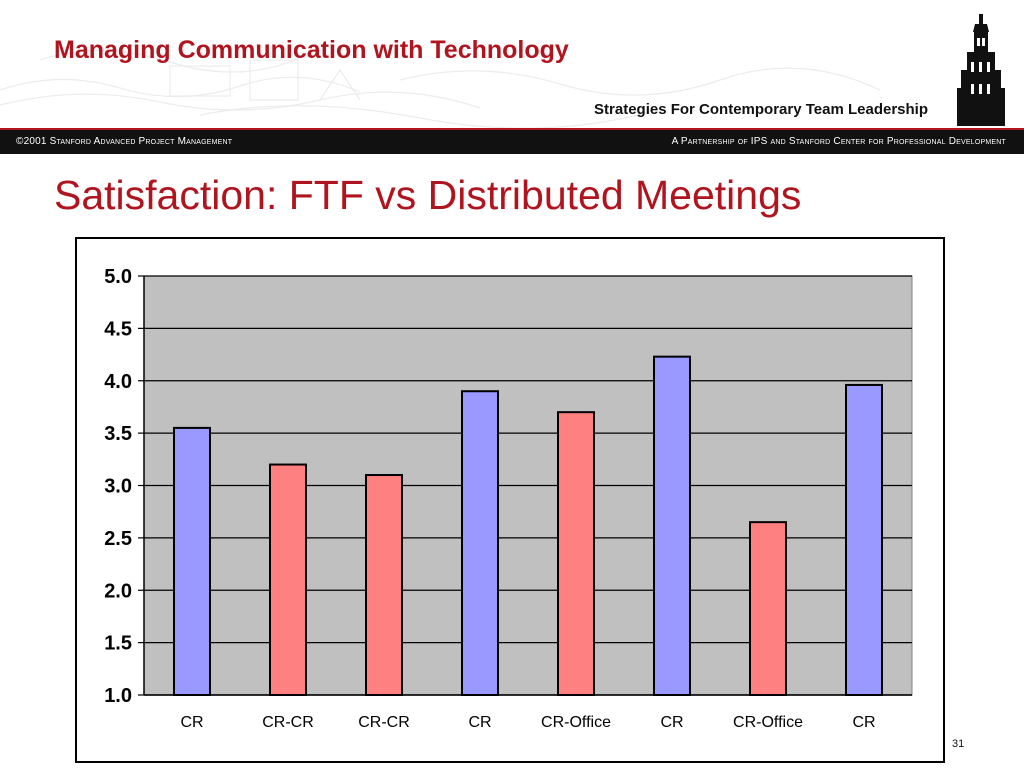  Describe the element at coordinates (118, 382) in the screenshot. I see `y-tick-label: 4.0` at that location.